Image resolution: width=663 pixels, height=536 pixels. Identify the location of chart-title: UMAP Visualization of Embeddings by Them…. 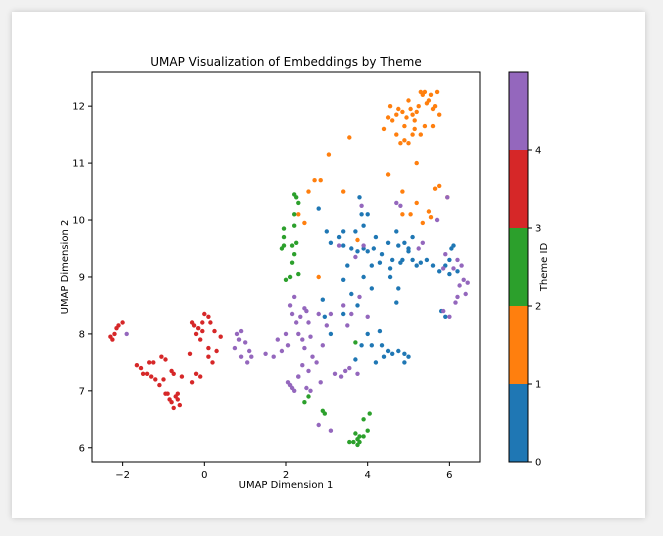
(285, 62).